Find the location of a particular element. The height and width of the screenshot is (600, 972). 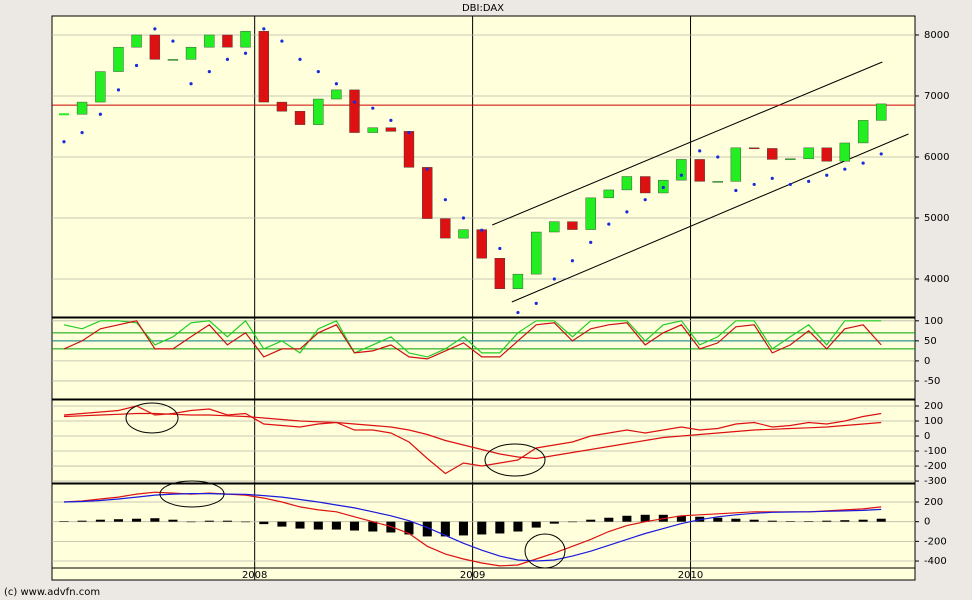

oscillator-panel is located at coordinates (483, 441).